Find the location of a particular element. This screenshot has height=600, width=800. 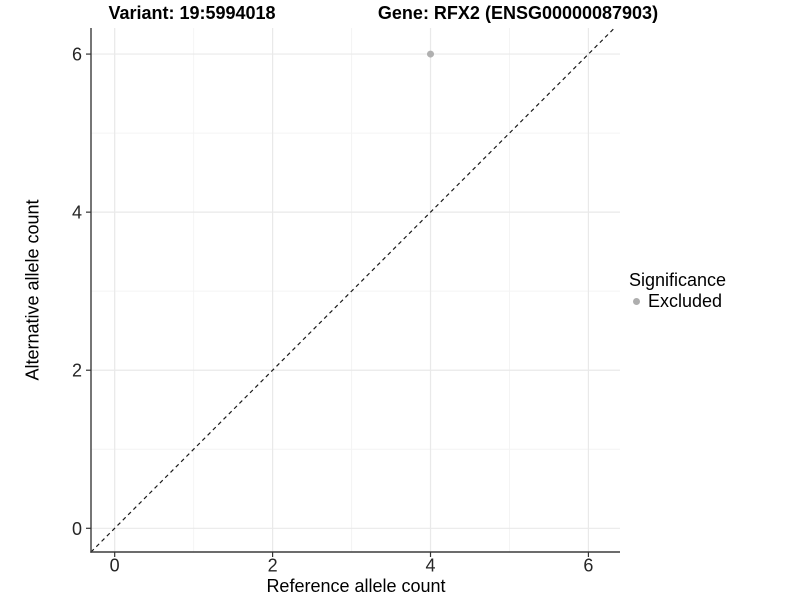

plot-title-gene: Gene: RFX2 (ENSG00000087903) is located at coordinates (518, 13).